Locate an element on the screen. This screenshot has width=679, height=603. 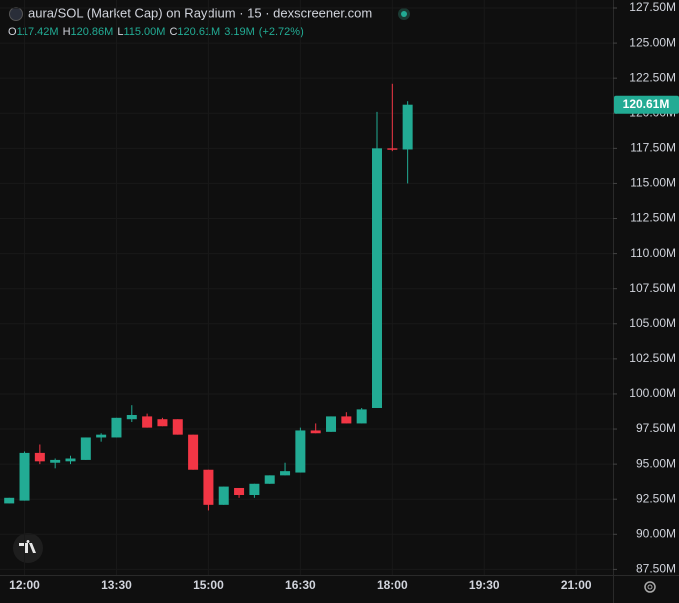
y-tick-label: 87.50M is located at coordinates (656, 569).